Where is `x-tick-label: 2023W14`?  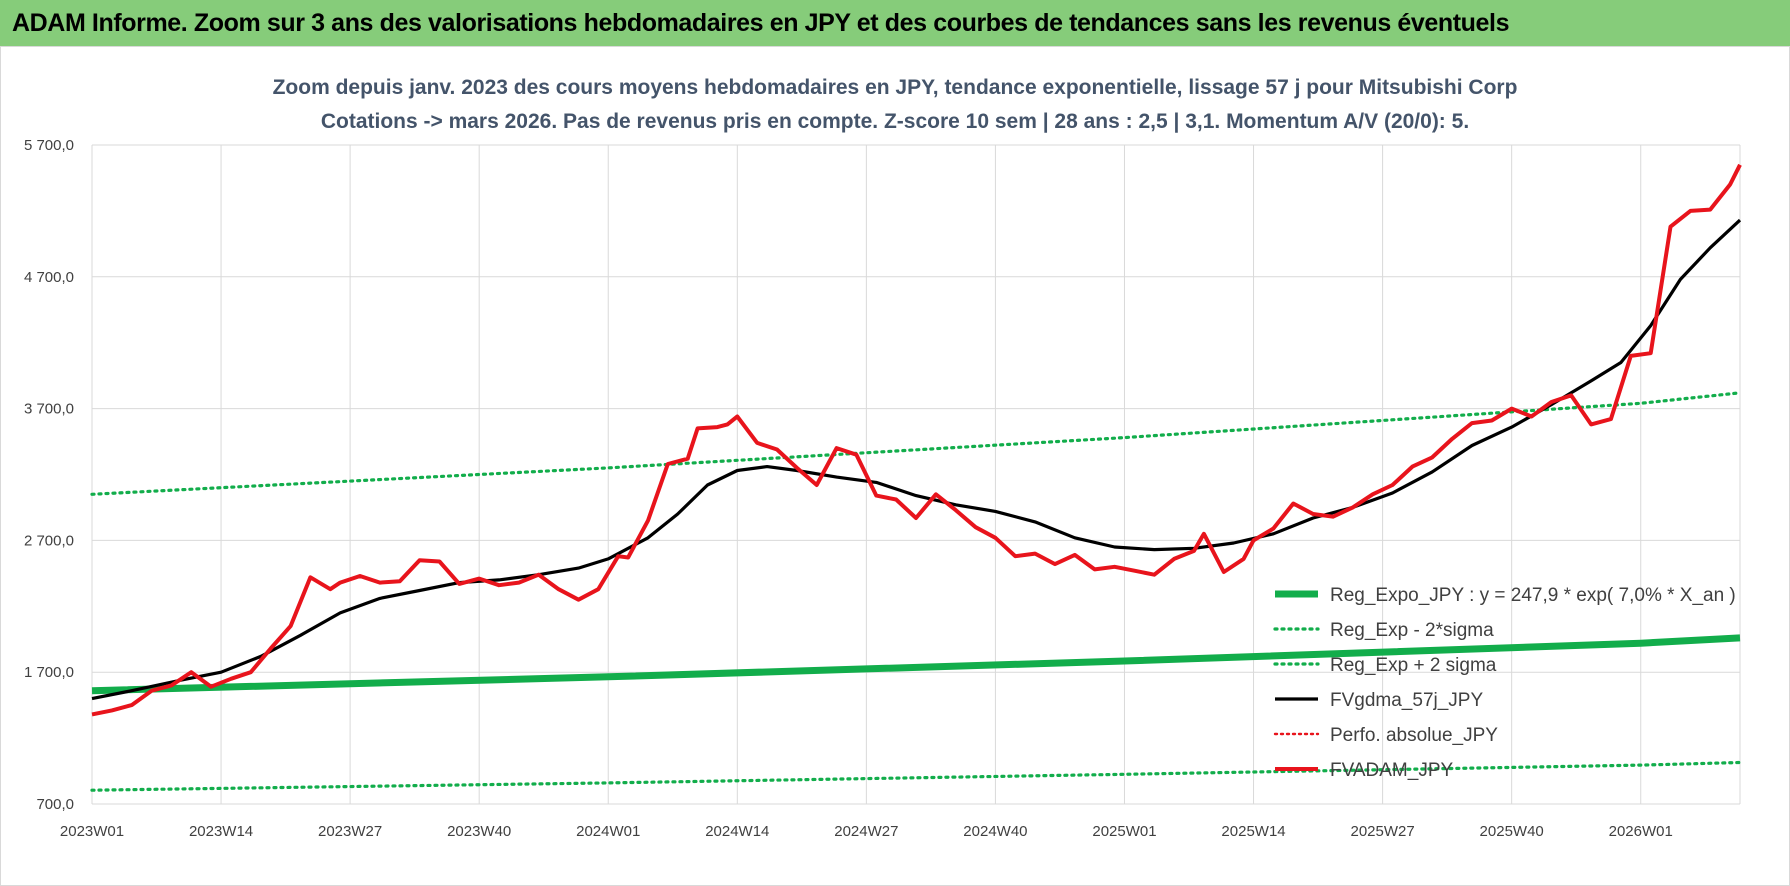
x-tick-label: 2023W14 is located at coordinates (221, 831).